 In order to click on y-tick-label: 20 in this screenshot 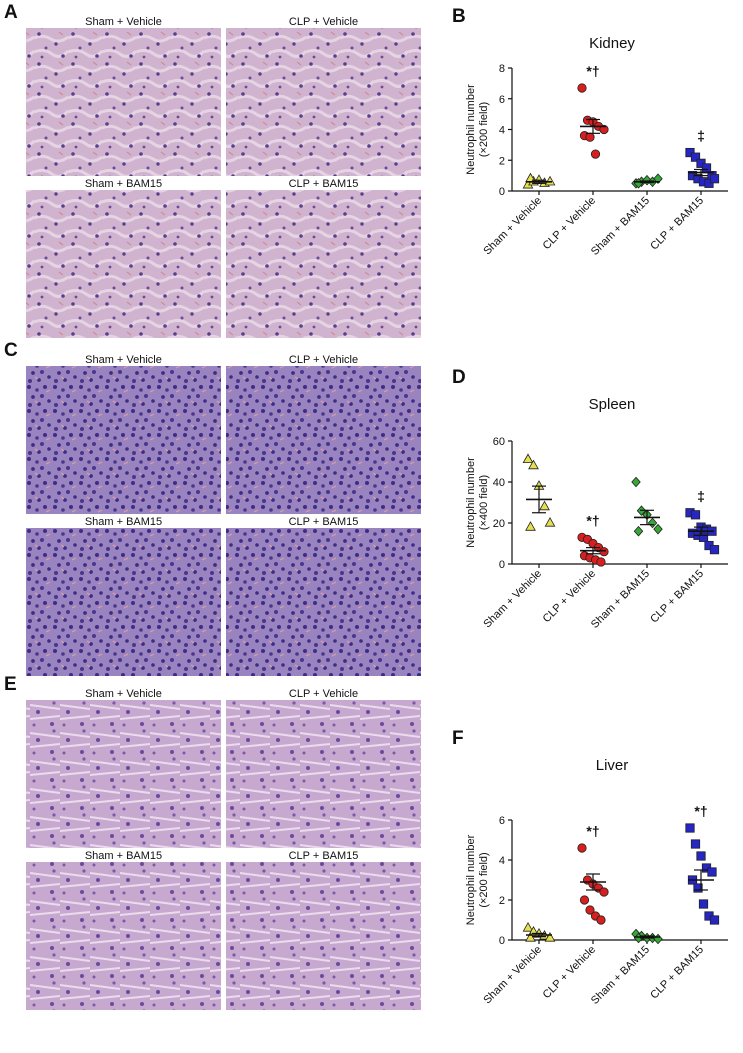, I will do `click(499, 524)`.